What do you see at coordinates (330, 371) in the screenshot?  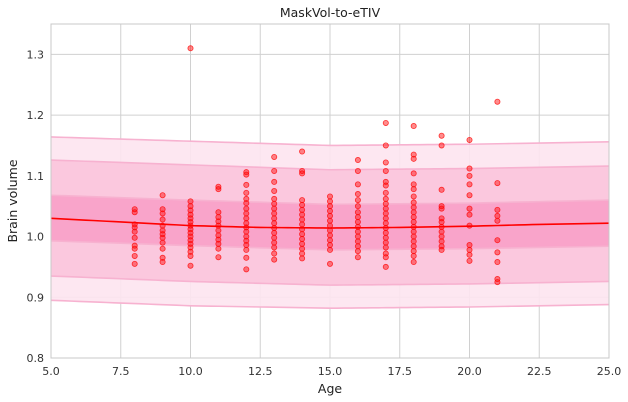 I see `x-tick-label: 15.0` at bounding box center [330, 371].